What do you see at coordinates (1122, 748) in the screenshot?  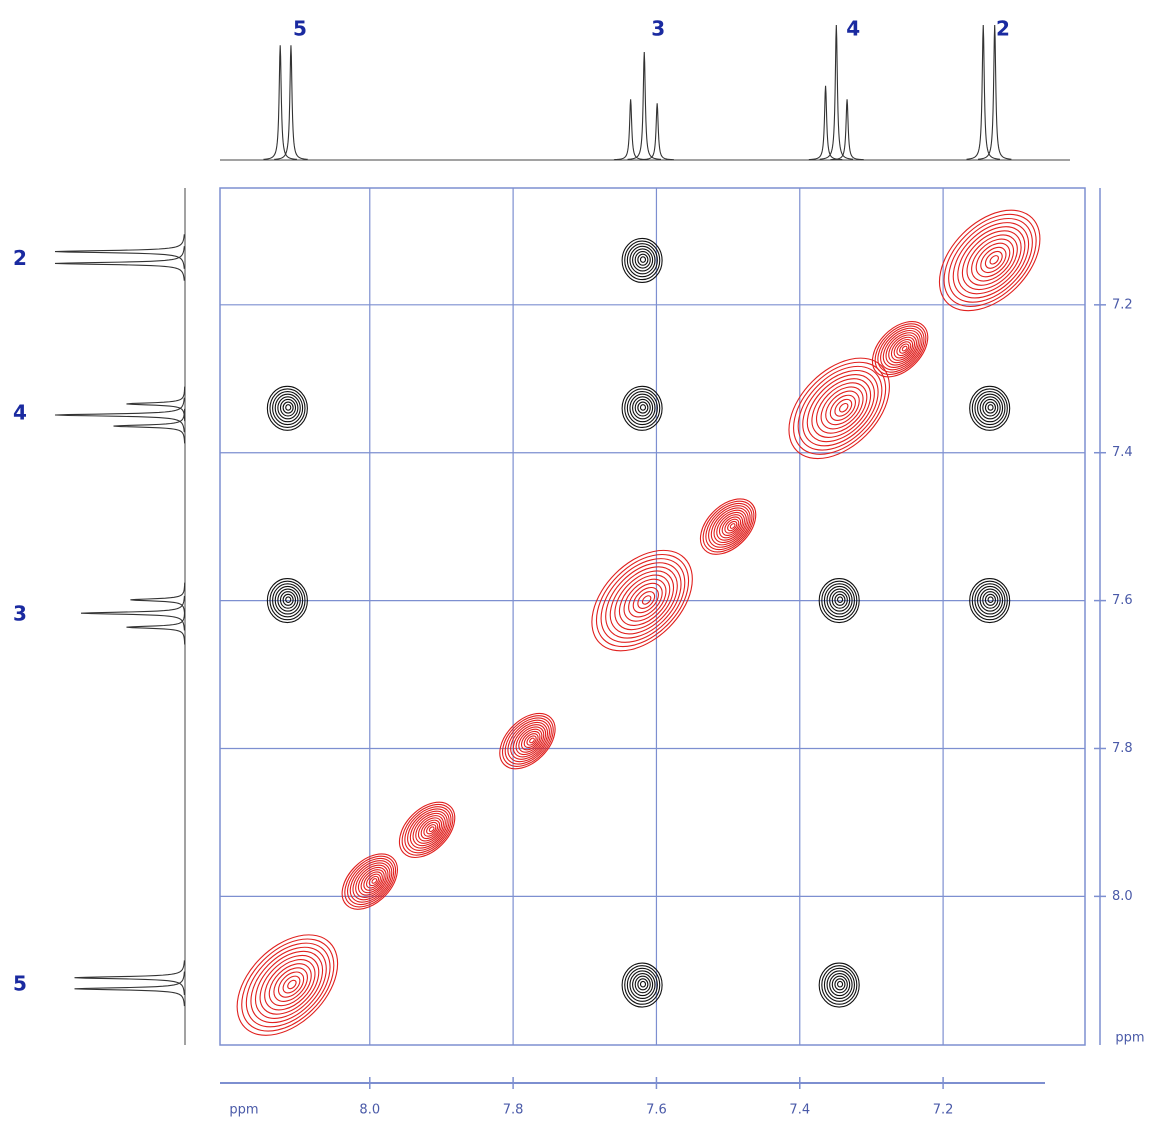 I see `y-tick-label: 7.8` at bounding box center [1122, 748].